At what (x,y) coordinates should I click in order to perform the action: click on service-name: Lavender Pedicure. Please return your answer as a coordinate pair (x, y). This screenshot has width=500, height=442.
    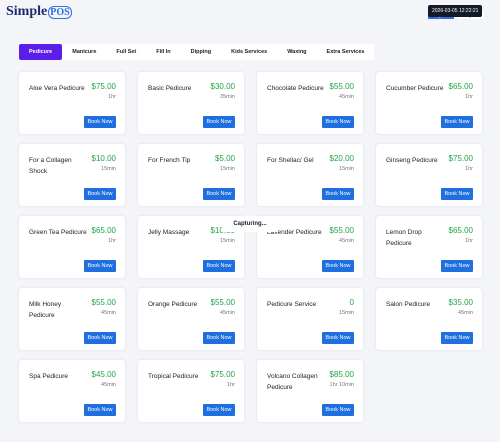
    Looking at the image, I should click on (294, 232).